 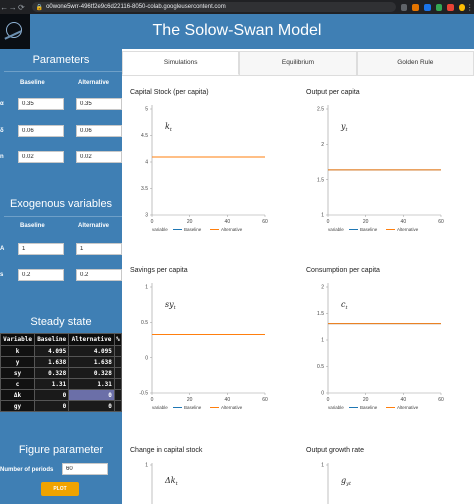 What do you see at coordinates (18, 384) in the screenshot?
I see `cell-variable: c` at bounding box center [18, 384].